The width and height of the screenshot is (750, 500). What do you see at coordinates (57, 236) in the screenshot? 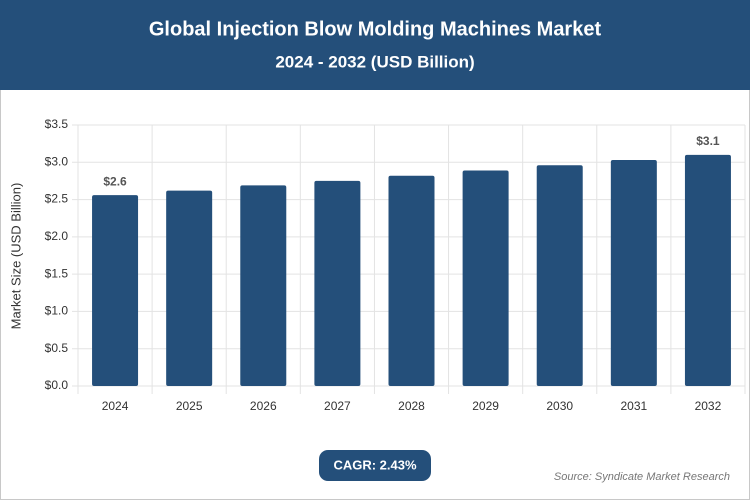
I see `y-tick-label: $2.0` at bounding box center [57, 236].